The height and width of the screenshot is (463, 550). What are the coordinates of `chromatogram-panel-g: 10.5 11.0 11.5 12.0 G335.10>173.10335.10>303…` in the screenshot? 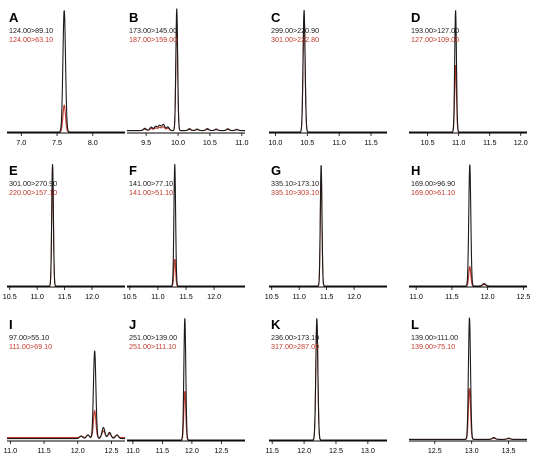 It's located at (326, 232).